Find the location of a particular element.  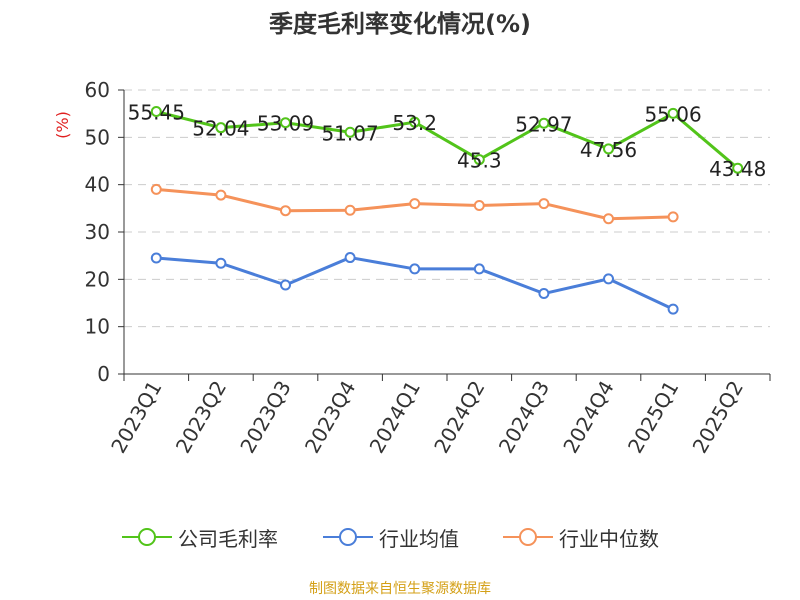

chart-legend: 公司毛利率 行业均值 行业中位数 is located at coordinates (400, 537).